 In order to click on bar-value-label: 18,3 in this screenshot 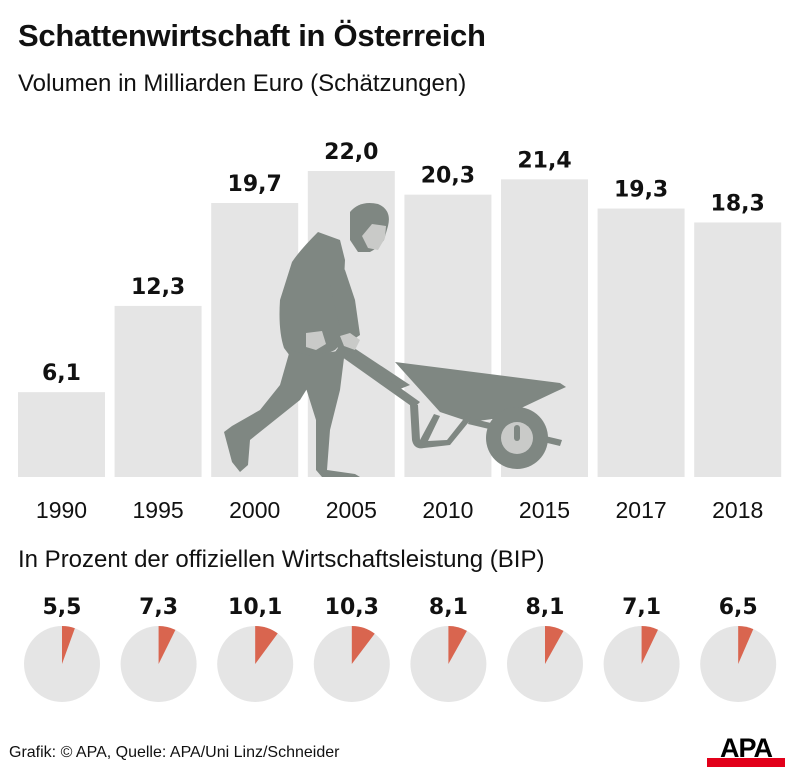, I will do `click(738, 203)`.